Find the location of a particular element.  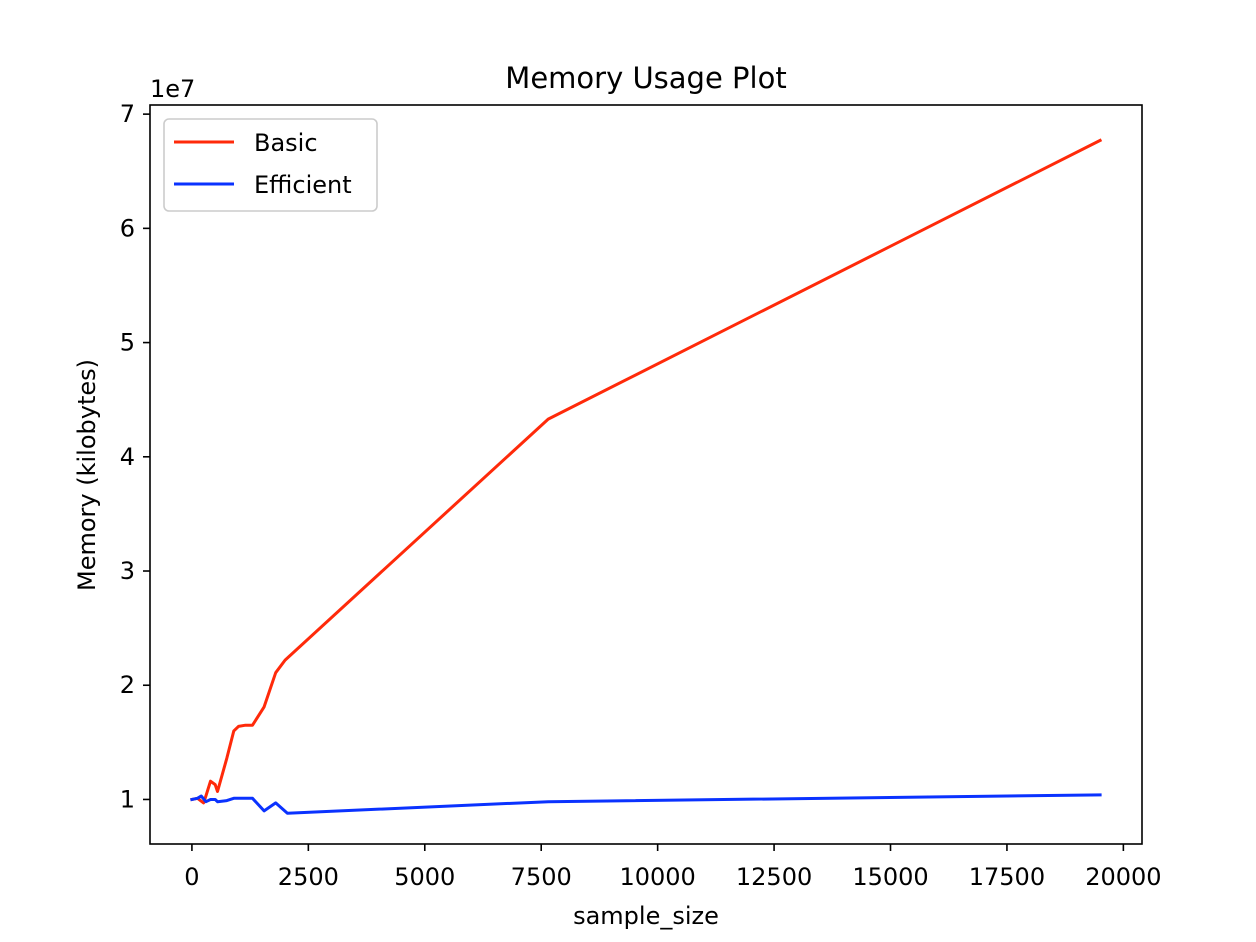

x-tick-label: 5000 is located at coordinates (424, 877).